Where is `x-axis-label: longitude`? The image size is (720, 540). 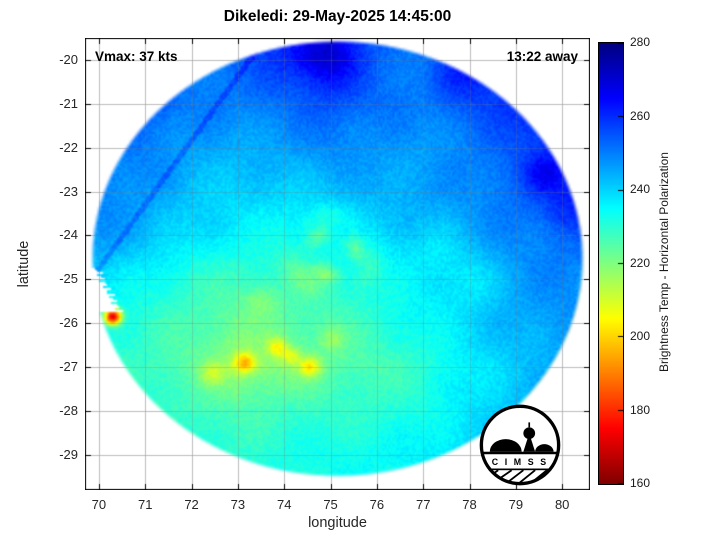 x-axis-label: longitude is located at coordinates (337, 523).